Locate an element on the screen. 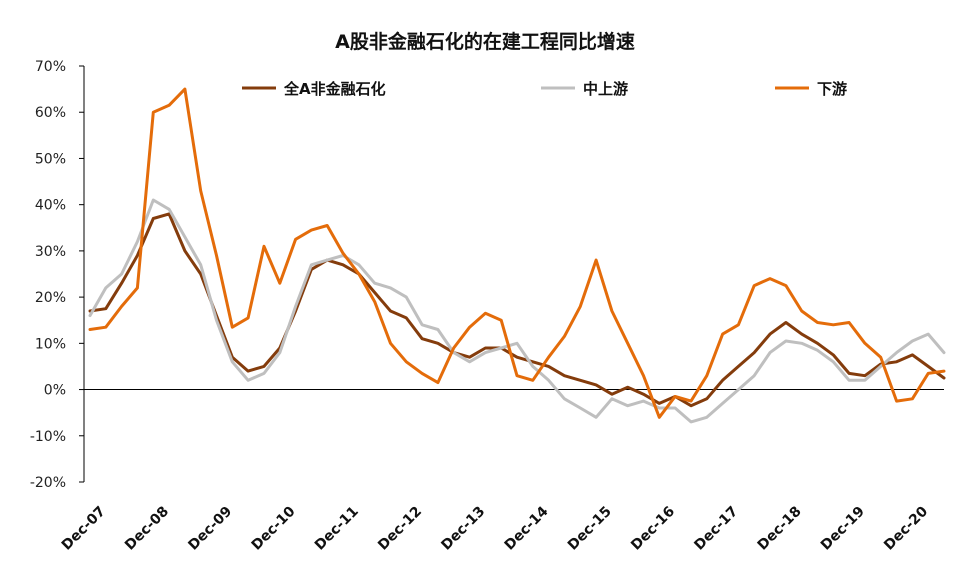 The image size is (960, 584). legend-label-0: 全A非金融石化 is located at coordinates (334, 89).